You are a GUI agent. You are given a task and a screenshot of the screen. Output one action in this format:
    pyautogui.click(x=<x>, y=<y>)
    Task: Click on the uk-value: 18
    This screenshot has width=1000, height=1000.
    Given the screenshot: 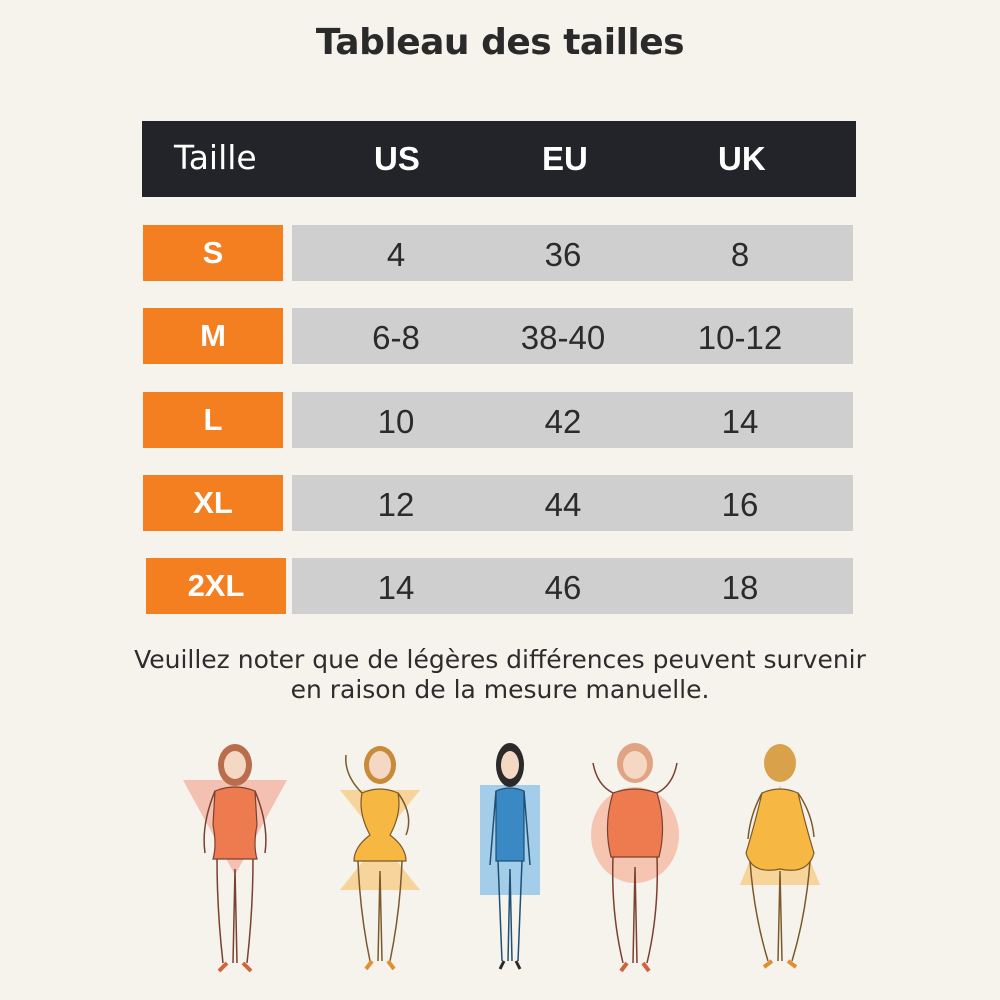 What is the action you would take?
    pyautogui.click(x=740, y=587)
    